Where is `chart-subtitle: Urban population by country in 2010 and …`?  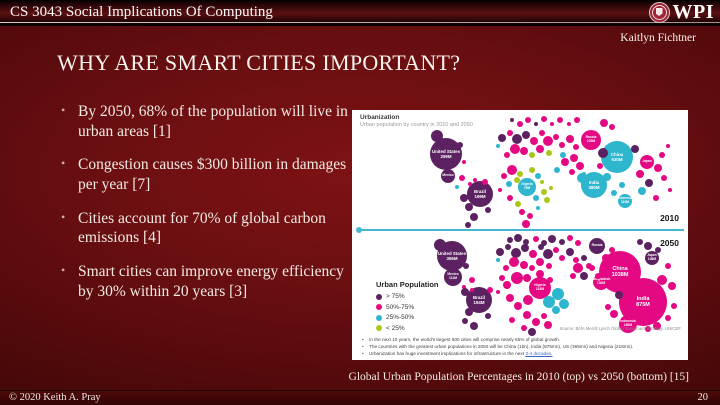
chart-subtitle: Urban population by country in 2010 and … is located at coordinates (416, 125).